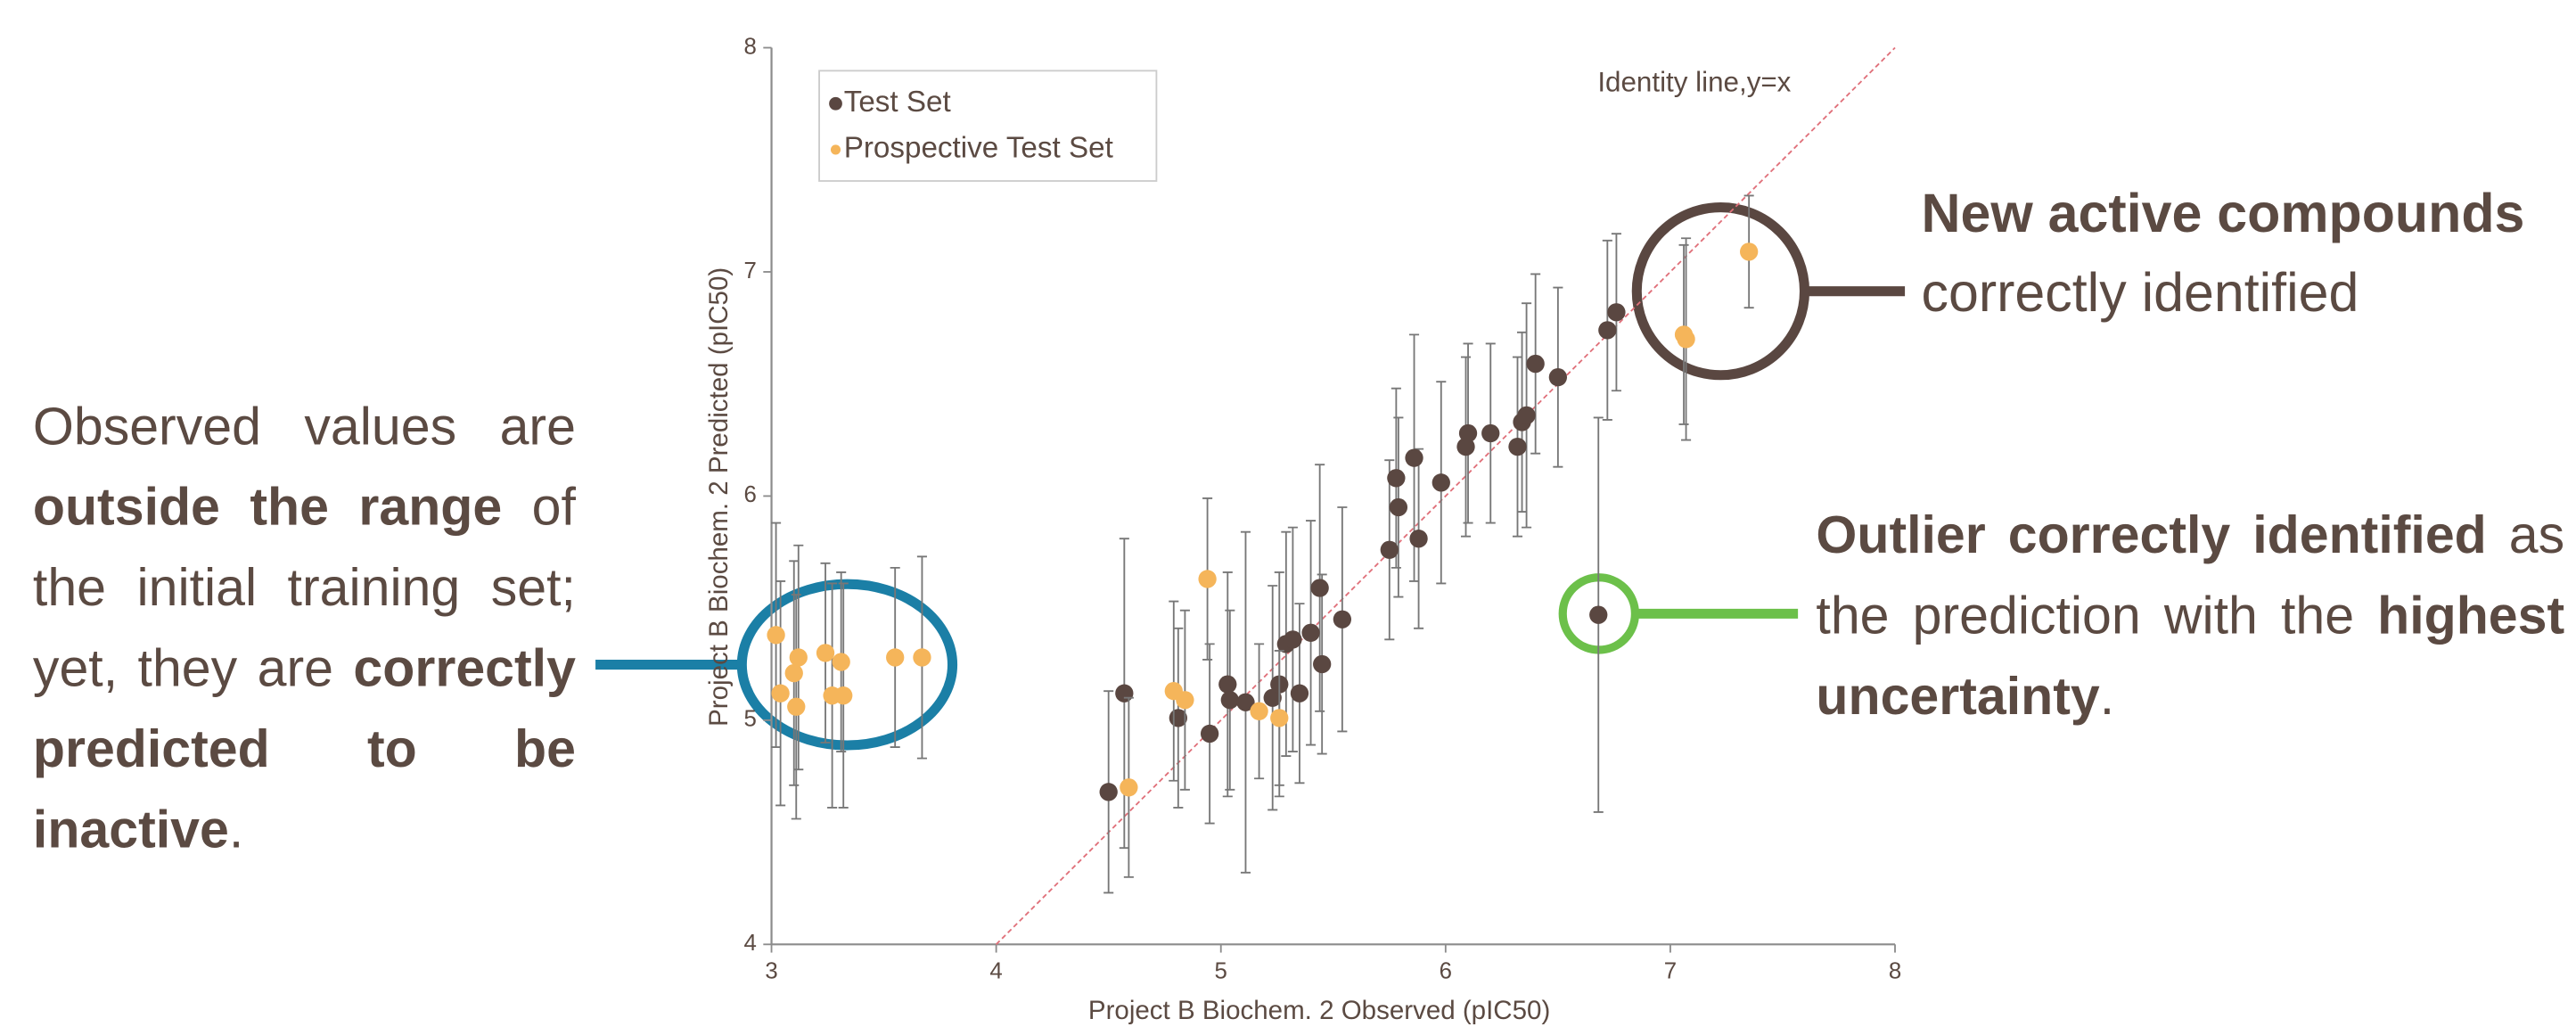  What do you see at coordinates (1895, 972) in the screenshot?
I see `x-tick-label: 8` at bounding box center [1895, 972].